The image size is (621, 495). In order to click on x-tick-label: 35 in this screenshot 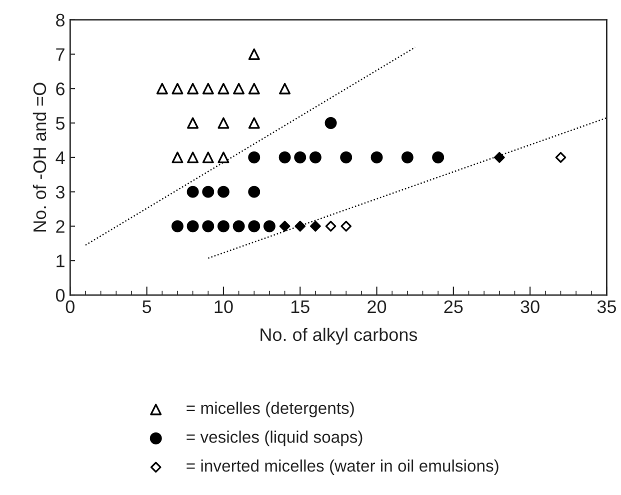, I will do `click(606, 307)`.